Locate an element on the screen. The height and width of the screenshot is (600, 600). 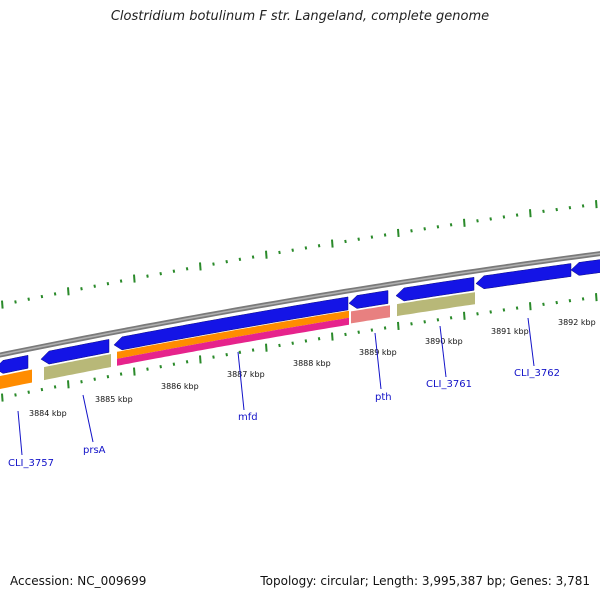
gene-label-cli-3762: CLI_3762 is located at coordinates (537, 373).